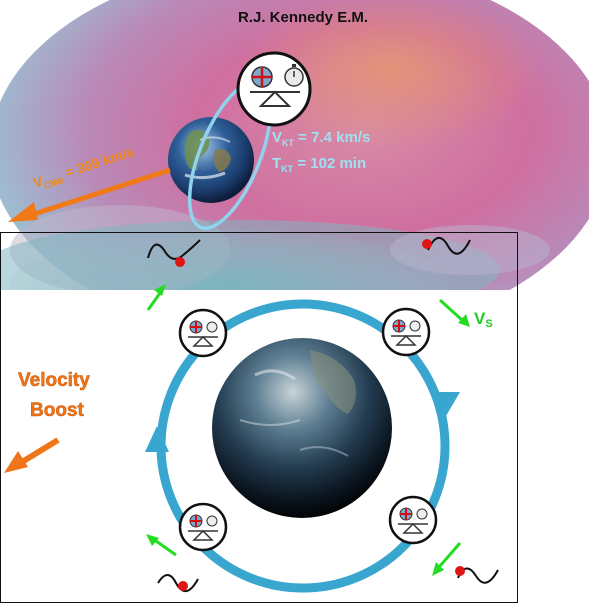  What do you see at coordinates (303, 17) in the screenshot?
I see `header-title: R.J. Kennedy E.M.` at bounding box center [303, 17].